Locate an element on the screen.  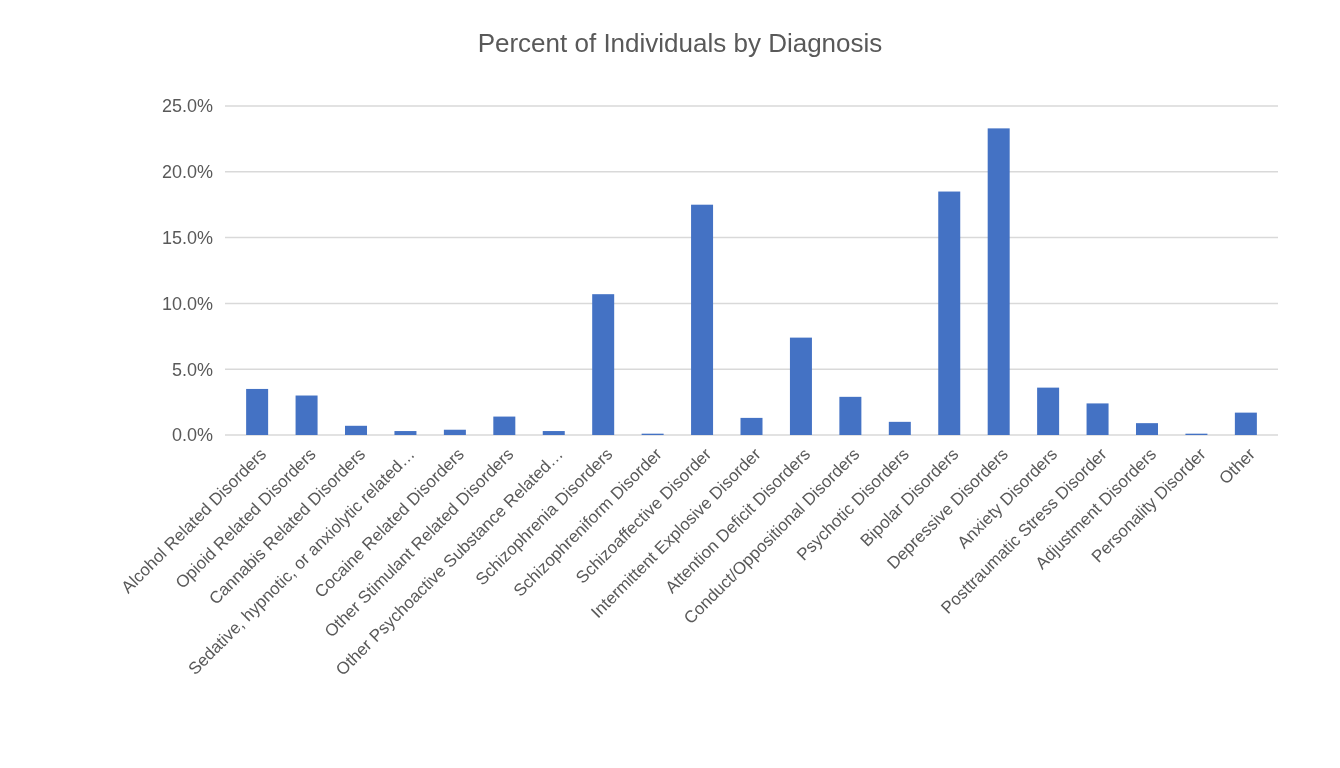
chart-title: Percent of Individuals by Diagnosis is located at coordinates (680, 43).